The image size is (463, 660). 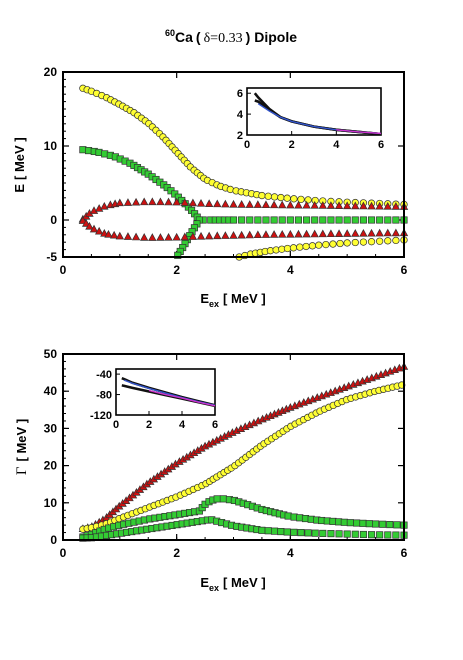 I want to click on energy-x-tick-label: 6, so click(x=404, y=270).